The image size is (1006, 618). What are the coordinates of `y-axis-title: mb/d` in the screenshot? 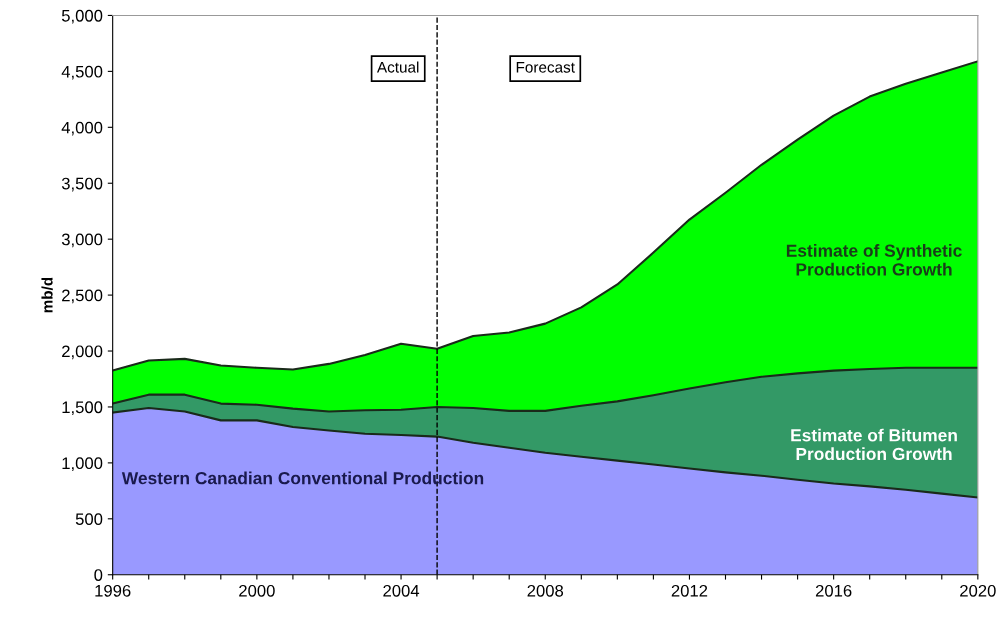 It's located at (47, 295).